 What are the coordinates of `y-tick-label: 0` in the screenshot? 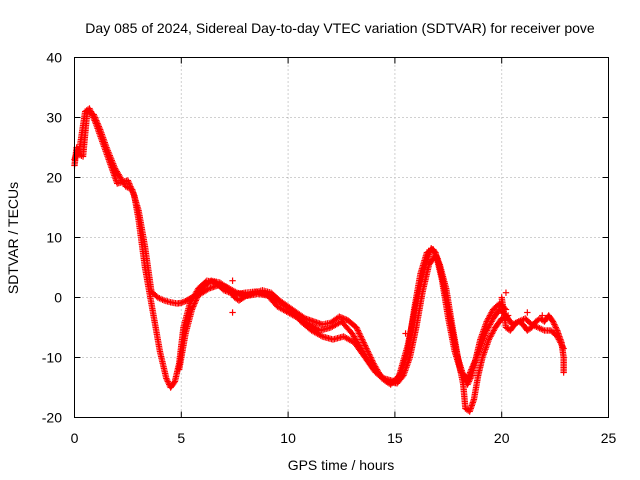 It's located at (58, 298).